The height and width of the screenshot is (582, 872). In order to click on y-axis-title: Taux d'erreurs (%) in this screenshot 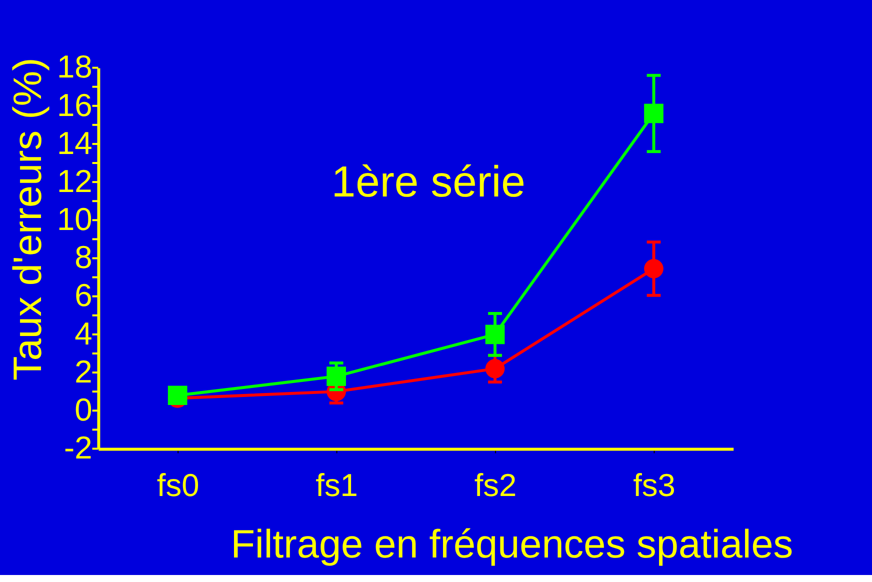, I will do `click(28, 219)`.